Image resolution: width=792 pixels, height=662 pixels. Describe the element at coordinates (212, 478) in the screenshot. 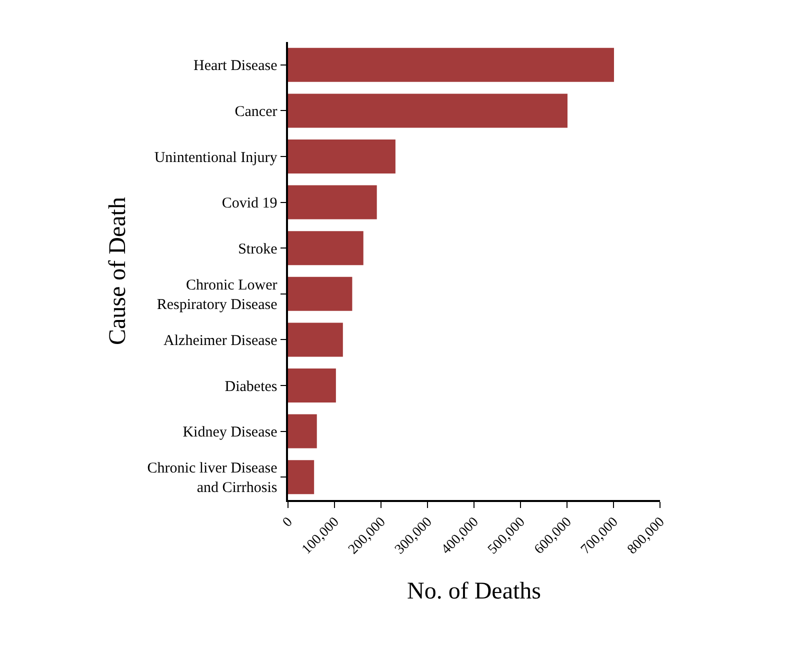

I see `y-tick-label: Chronic liver Disease and Cirrhosis` at that location.